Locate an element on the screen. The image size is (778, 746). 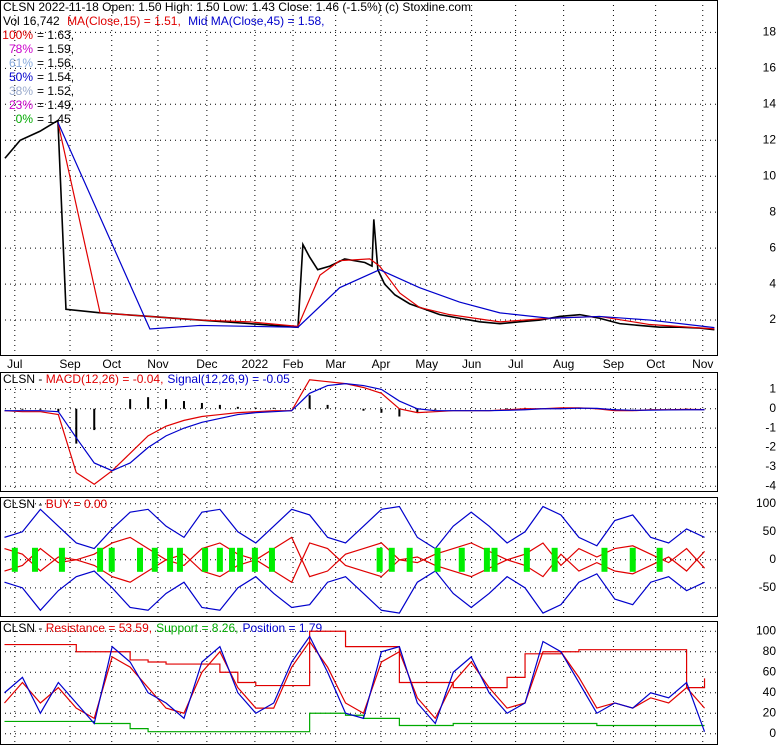
fib-level: 50% is located at coordinates (21, 77).